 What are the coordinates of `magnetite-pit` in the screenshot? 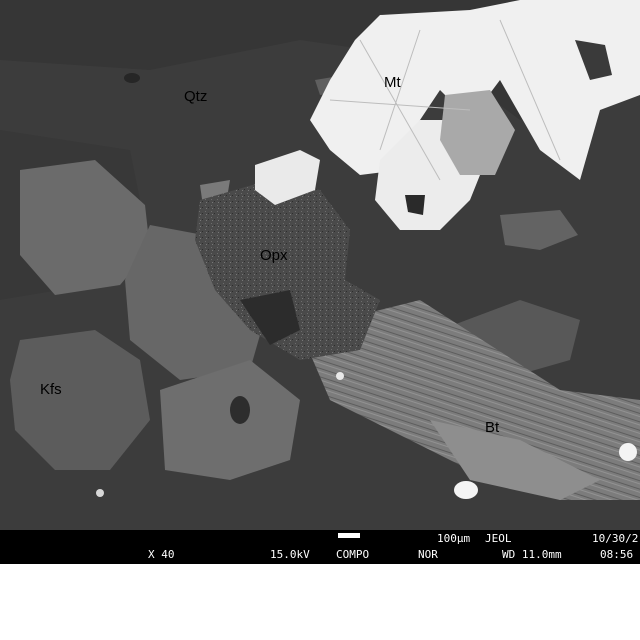 It's located at (593, 60).